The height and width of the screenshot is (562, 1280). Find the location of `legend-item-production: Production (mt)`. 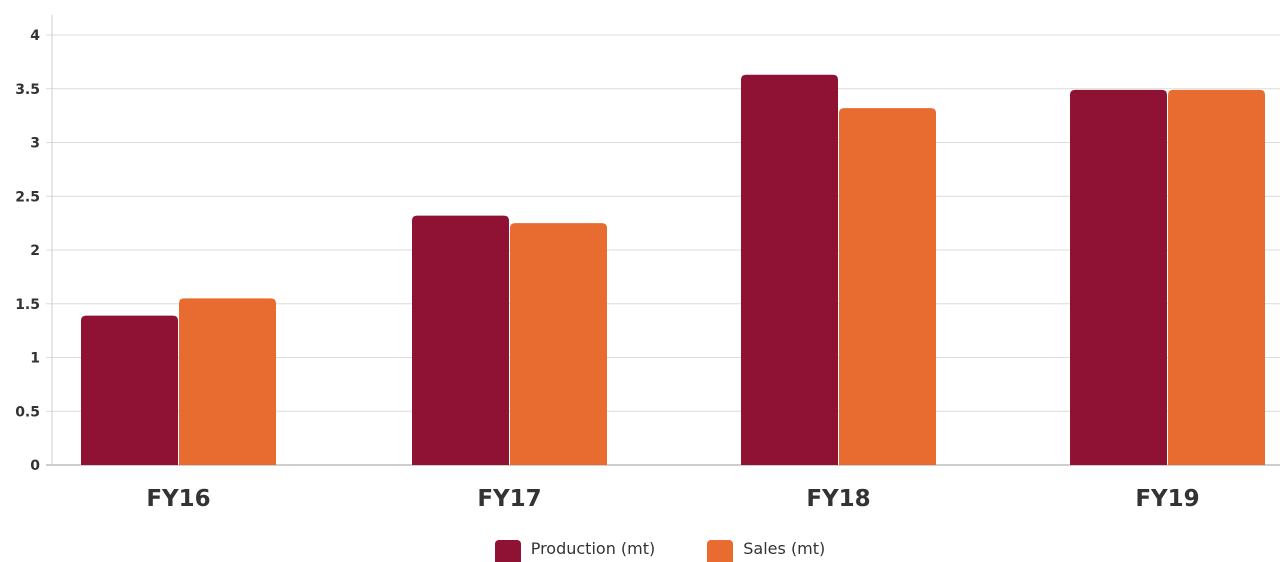

legend-item-production: Production (mt) is located at coordinates (575, 548).